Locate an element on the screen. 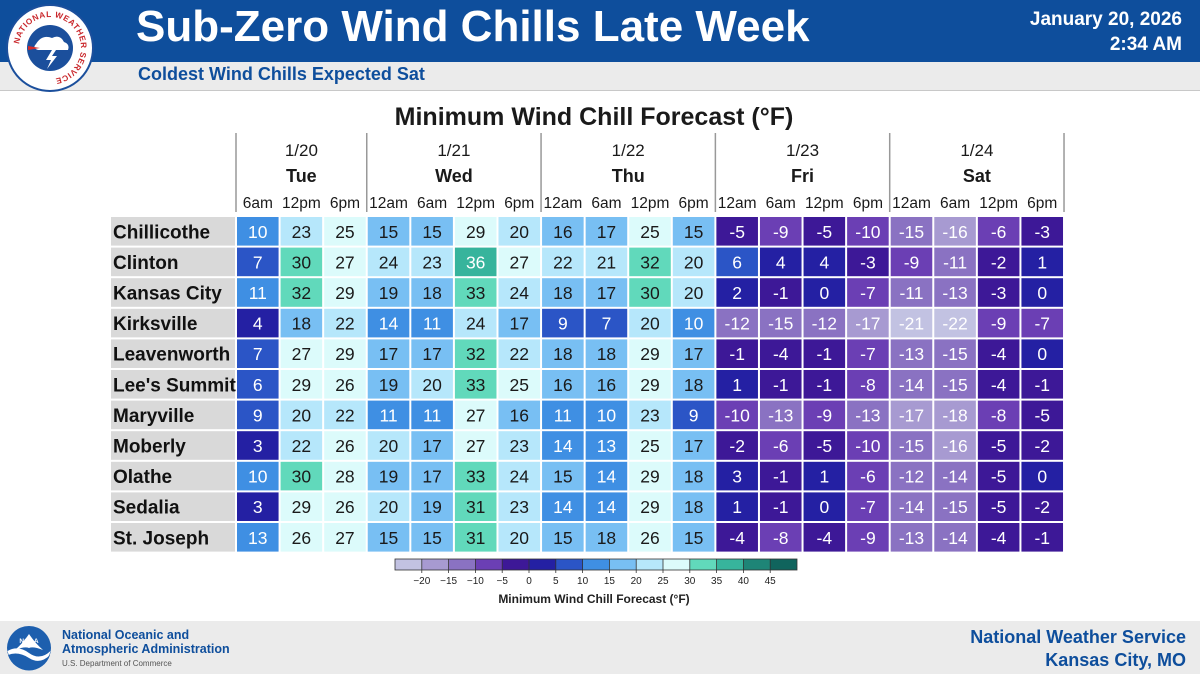 Image resolution: width=1200 pixels, height=674 pixels. value-label: 31 is located at coordinates (475, 538).